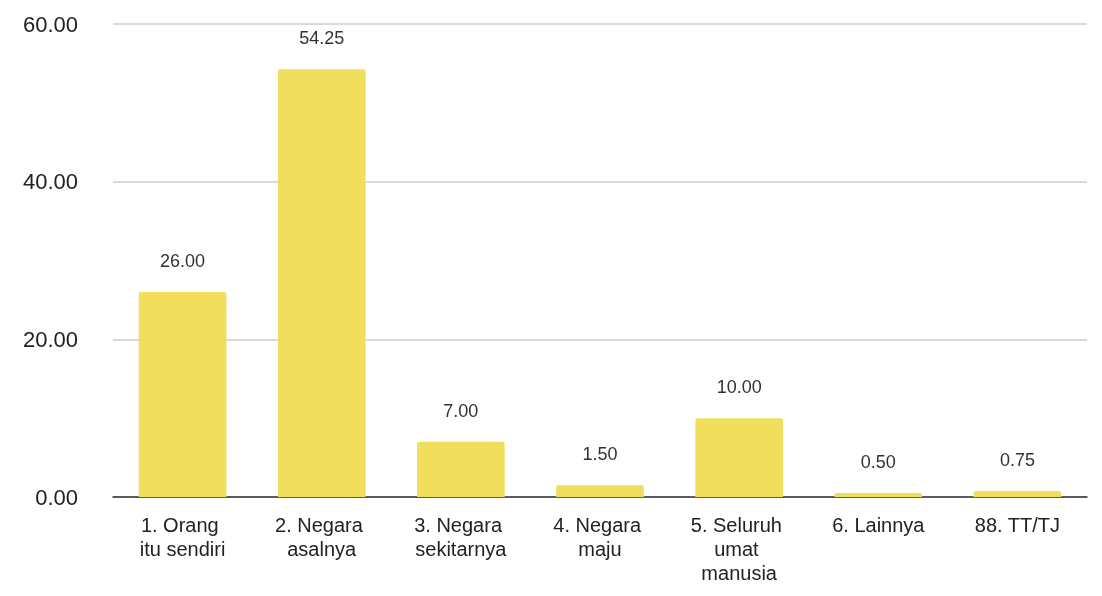 The width and height of the screenshot is (1102, 596). Describe the element at coordinates (50, 24) in the screenshot. I see `y-tick-label: 60.00` at that location.